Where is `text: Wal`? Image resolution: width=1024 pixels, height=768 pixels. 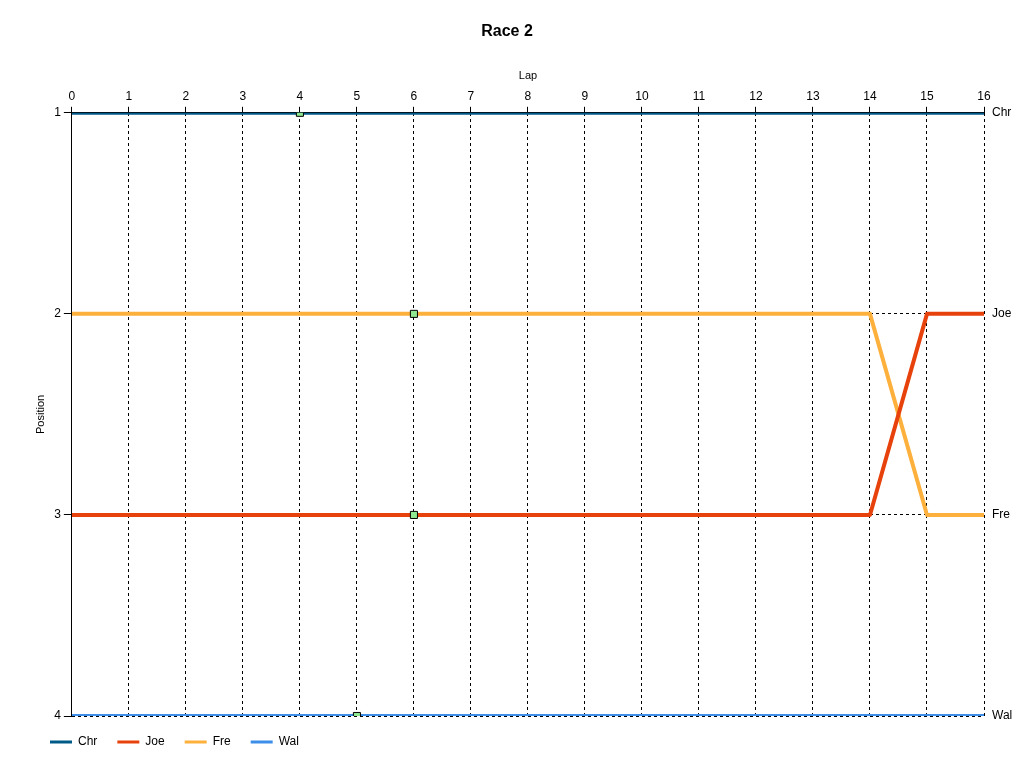 text: Wal is located at coordinates (1002, 715).